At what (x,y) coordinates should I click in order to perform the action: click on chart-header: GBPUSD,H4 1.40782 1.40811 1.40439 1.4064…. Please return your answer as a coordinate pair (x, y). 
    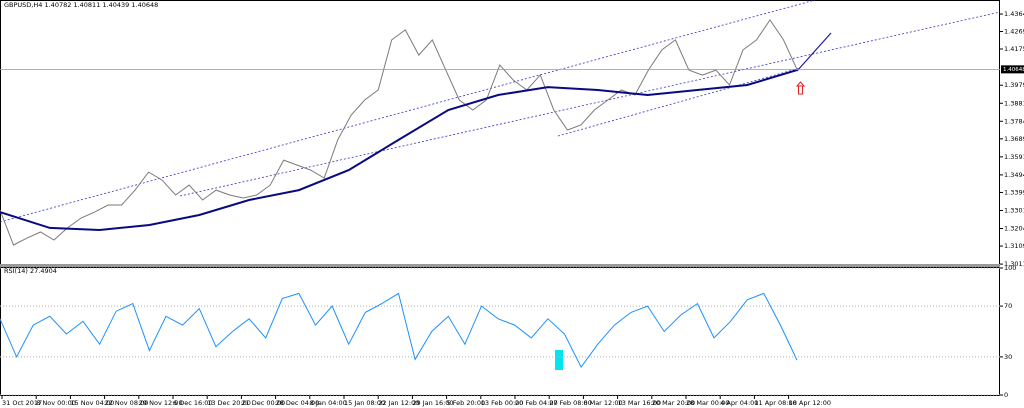
    Looking at the image, I should click on (81, 5).